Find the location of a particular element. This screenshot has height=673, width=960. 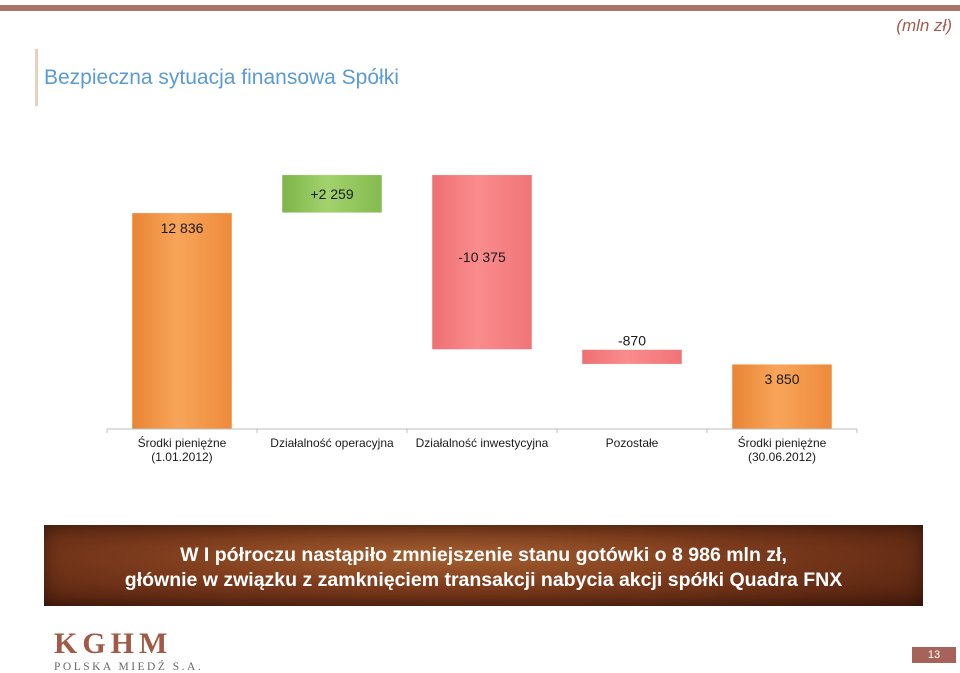

data-label-1: 12 836 is located at coordinates (182, 228).